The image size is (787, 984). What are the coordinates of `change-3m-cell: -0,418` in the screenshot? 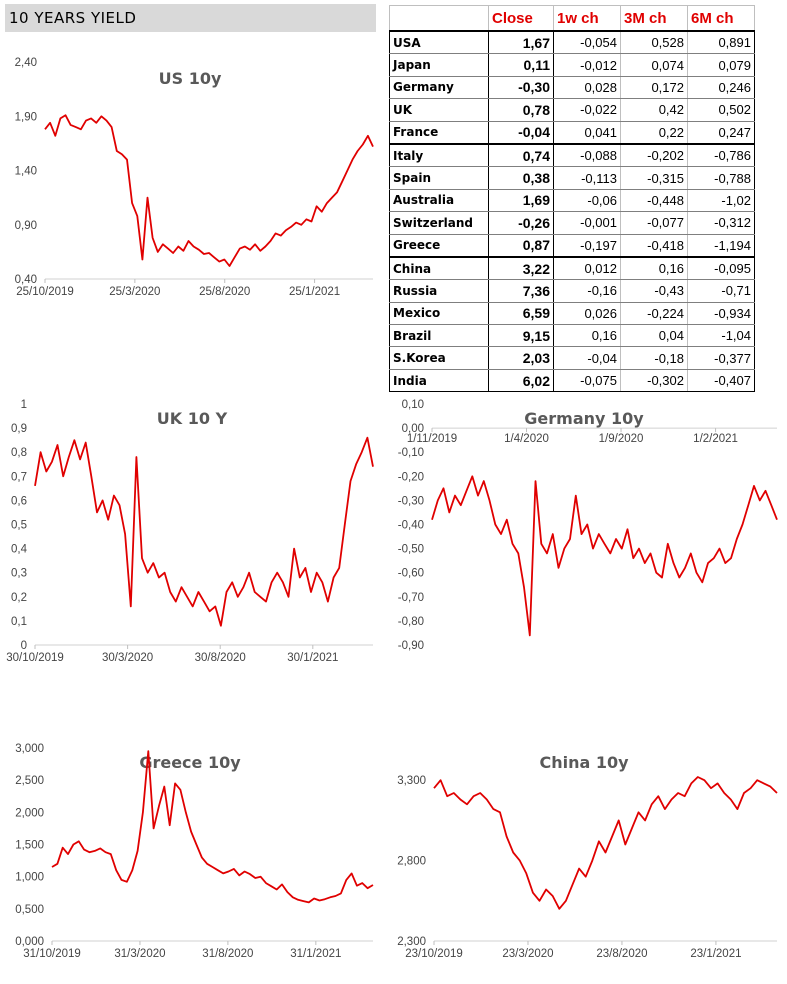 It's located at (654, 246).